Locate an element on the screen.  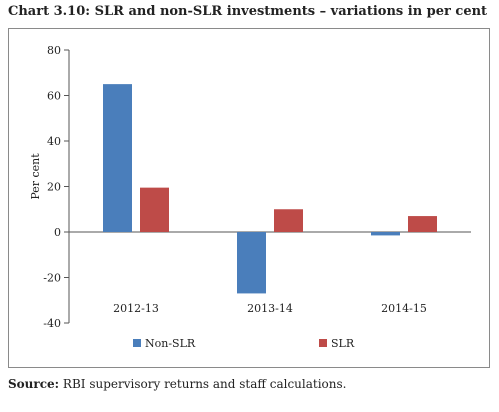
legend-label: SLR is located at coordinates (343, 343).